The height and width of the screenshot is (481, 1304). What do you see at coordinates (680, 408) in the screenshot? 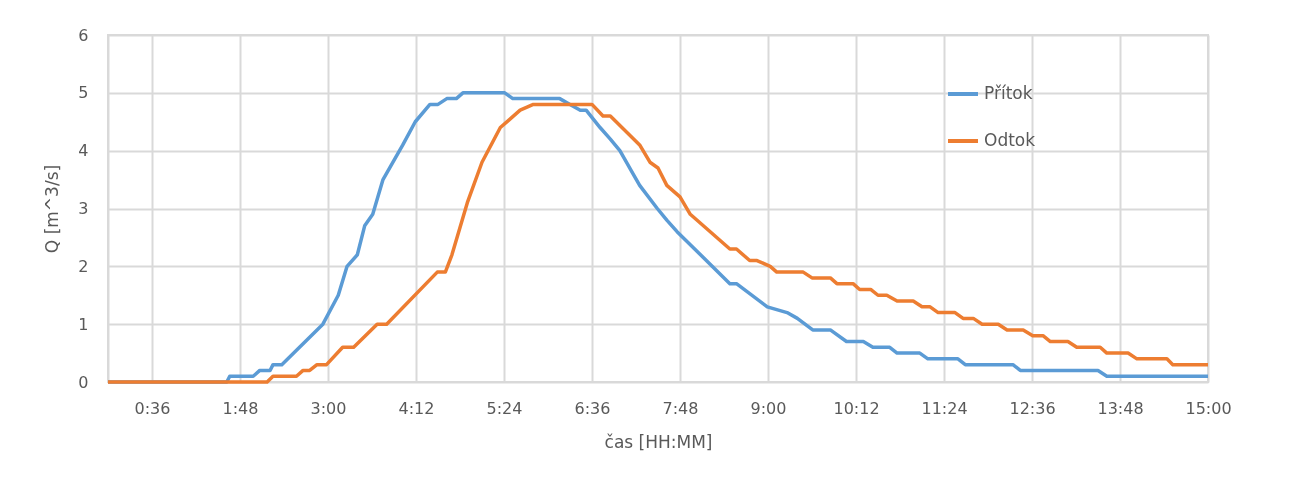
I see `x-tick-label: 7:48` at bounding box center [680, 408].